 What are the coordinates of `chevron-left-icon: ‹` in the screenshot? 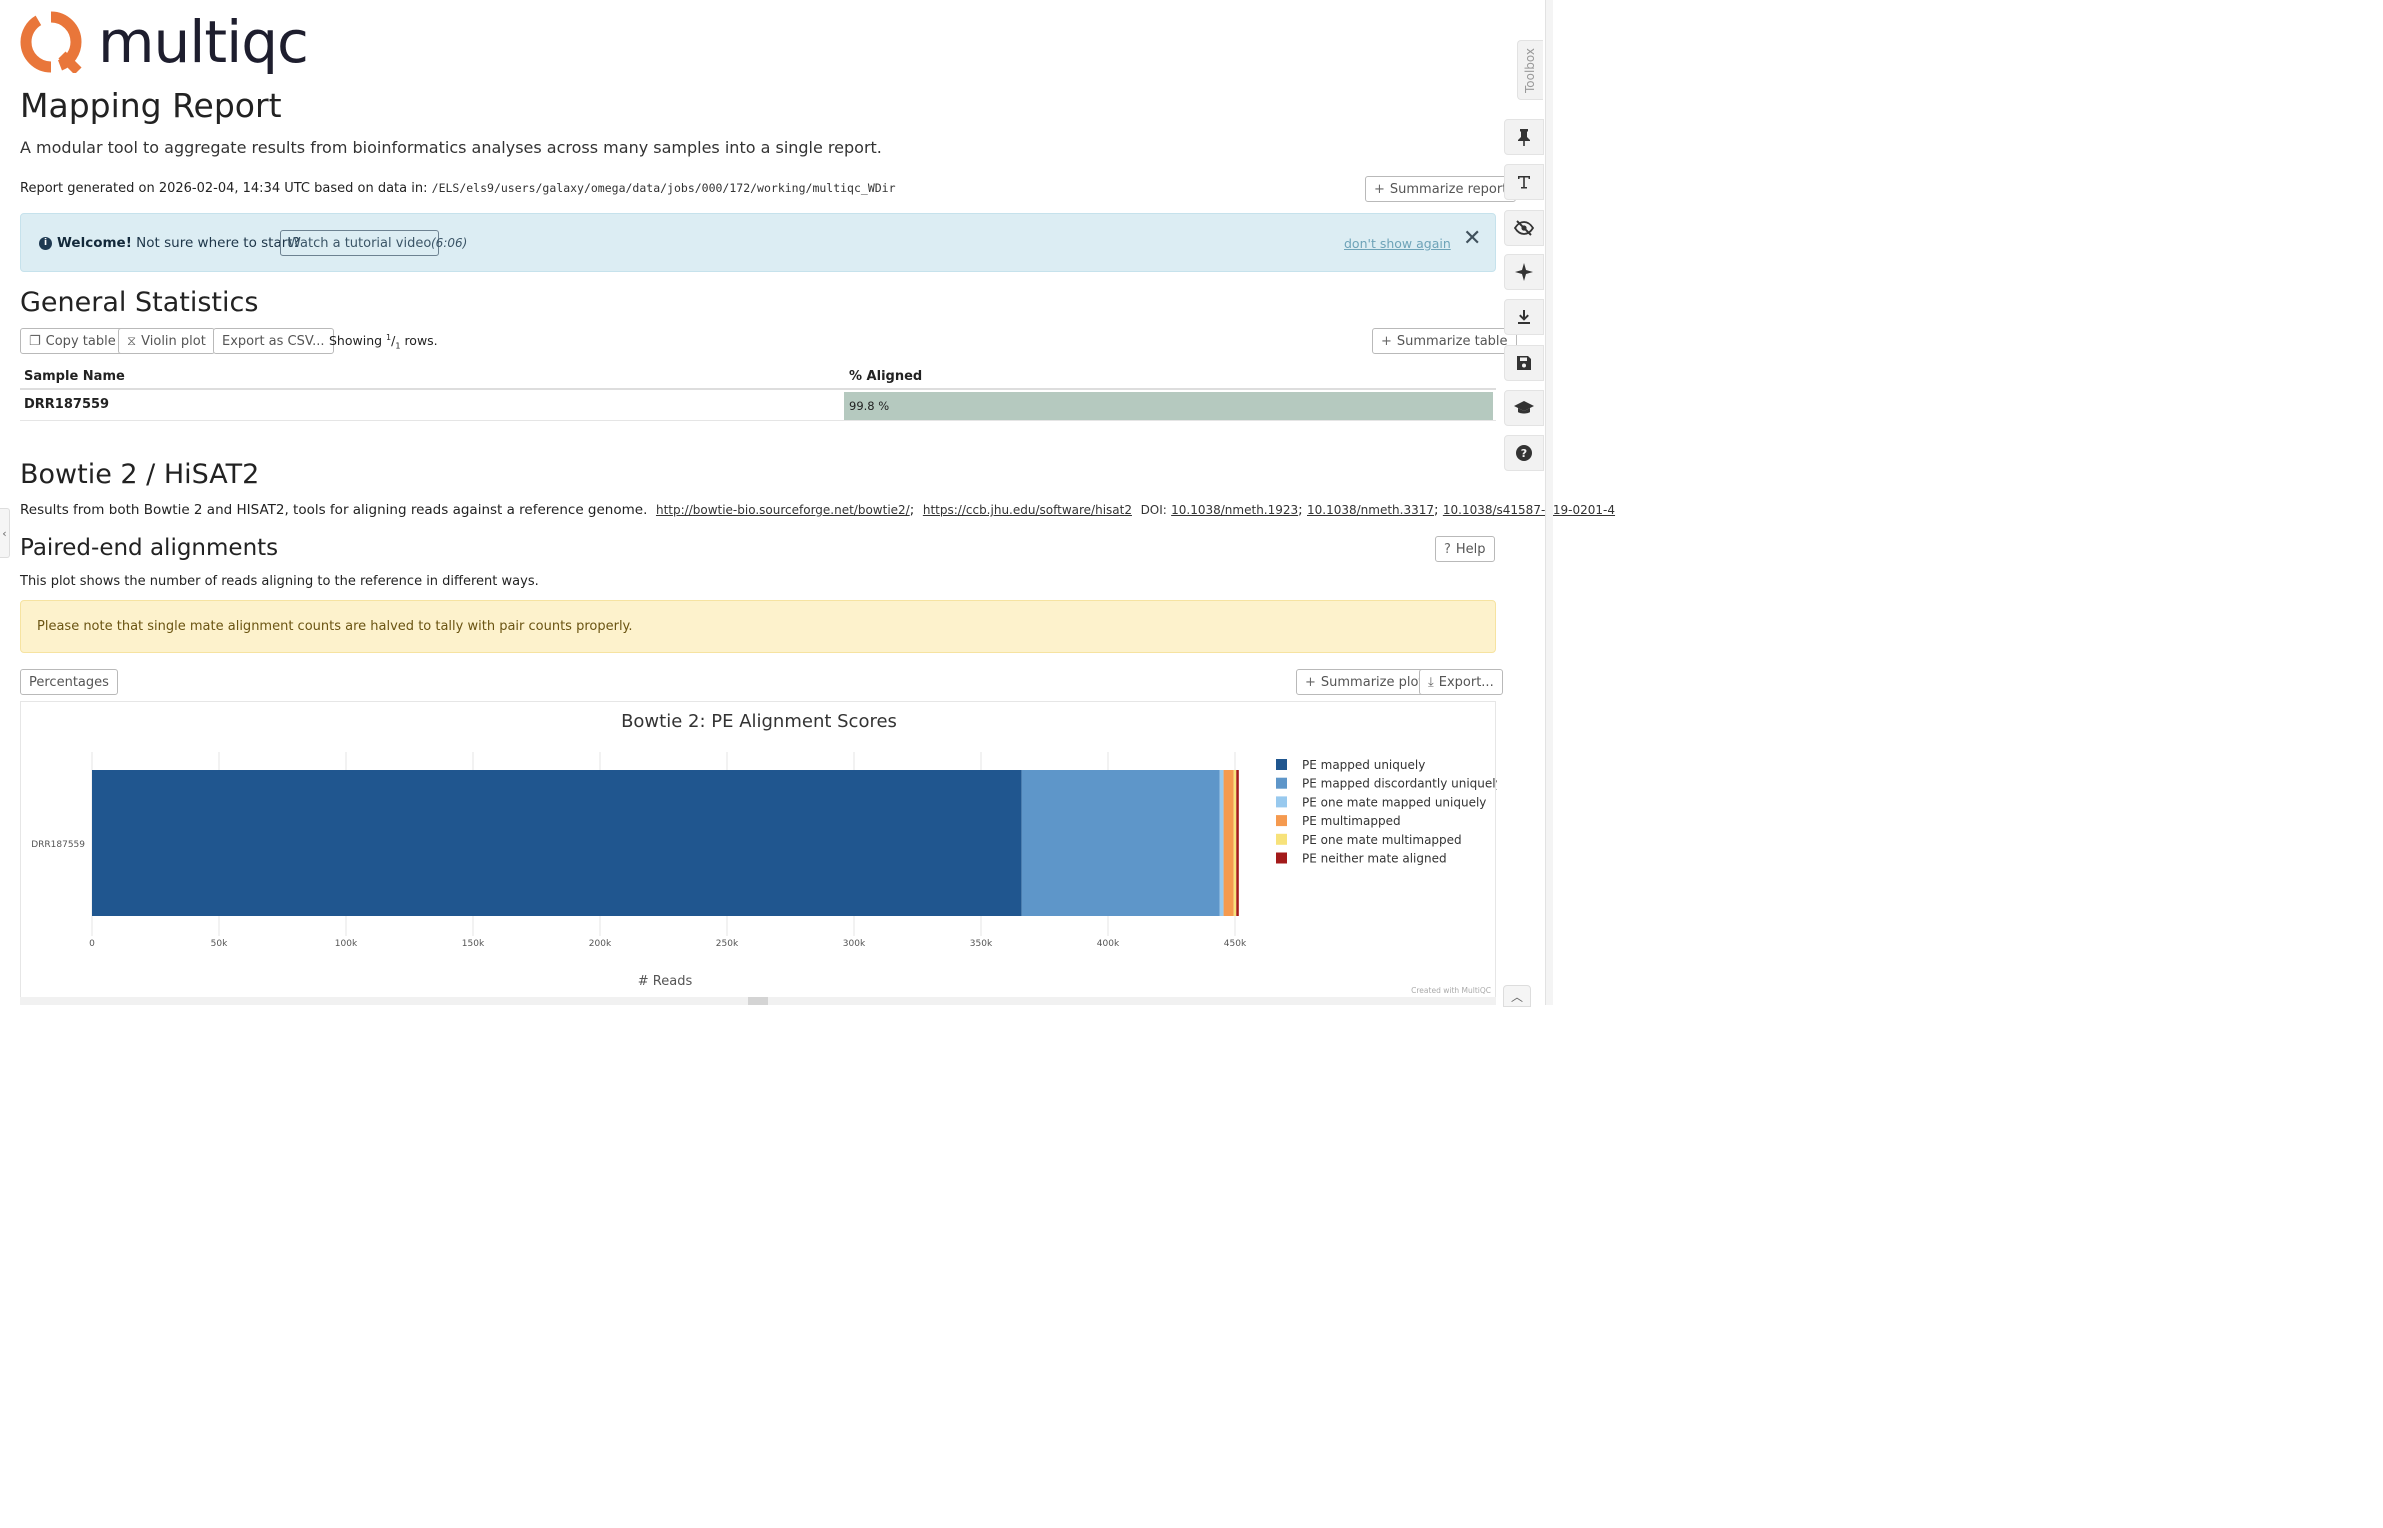 It's located at (4, 533).